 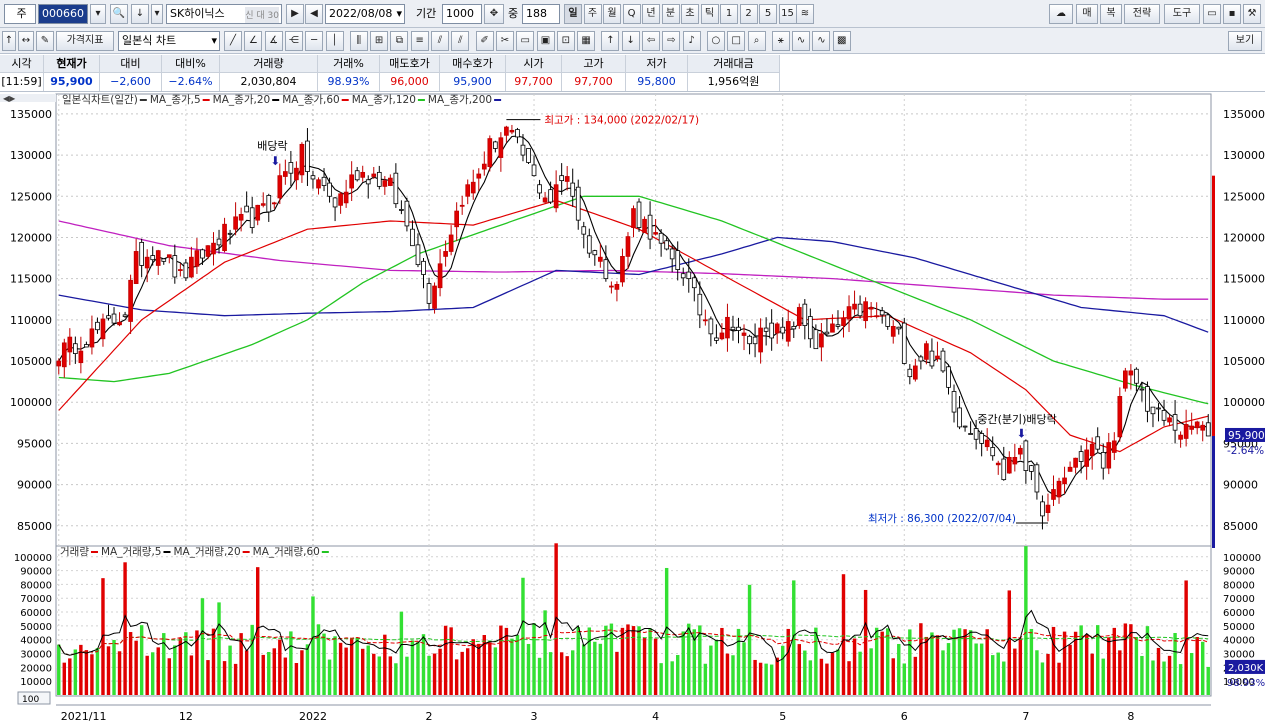 What do you see at coordinates (670, 14) in the screenshot?
I see `interval-button: 분` at bounding box center [670, 14].